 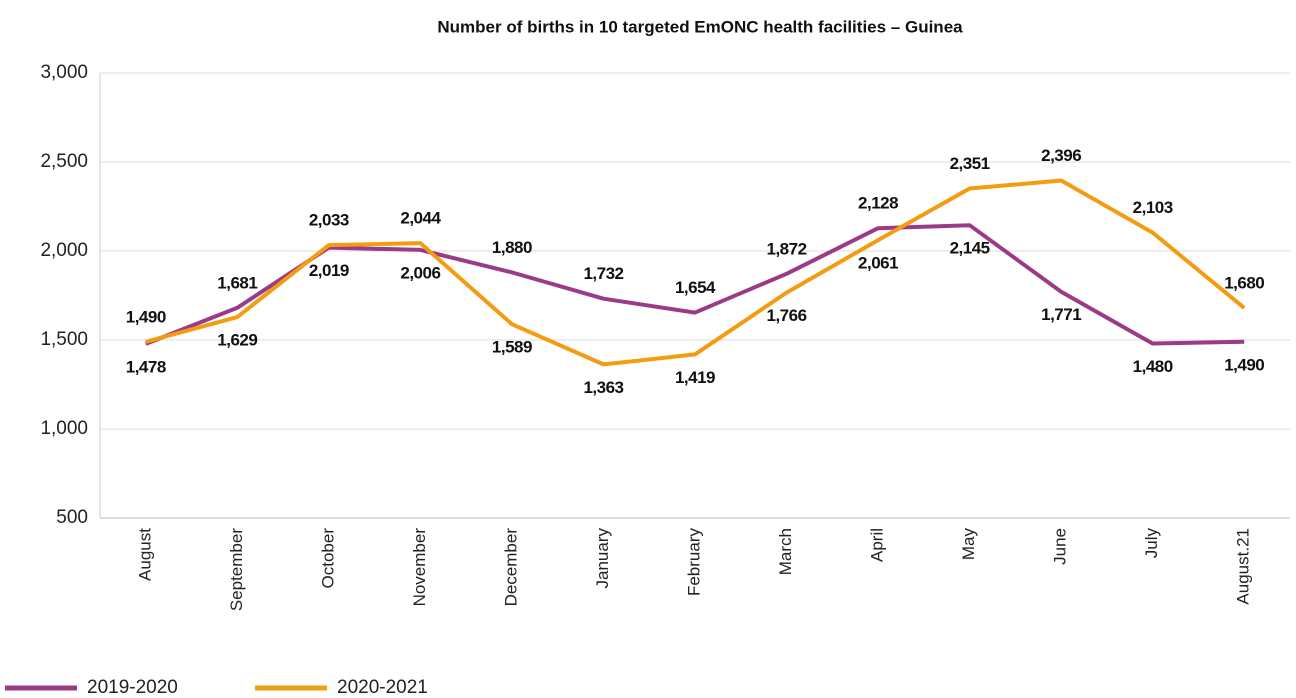 I want to click on x-tick-label: December, so click(x=510, y=567).